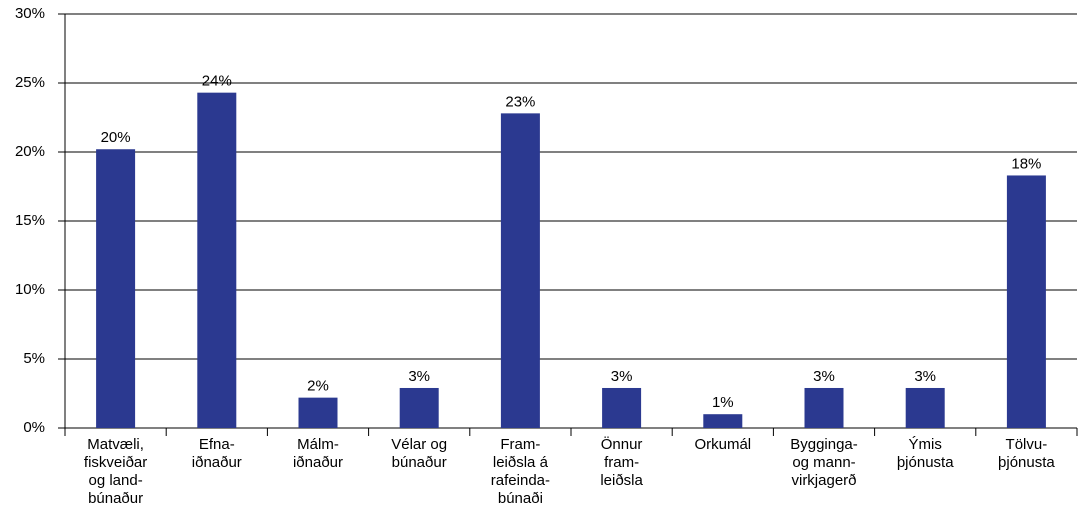 This screenshot has width=1079, height=519. What do you see at coordinates (30, 82) in the screenshot?
I see `y-tick-label: 25%` at bounding box center [30, 82].